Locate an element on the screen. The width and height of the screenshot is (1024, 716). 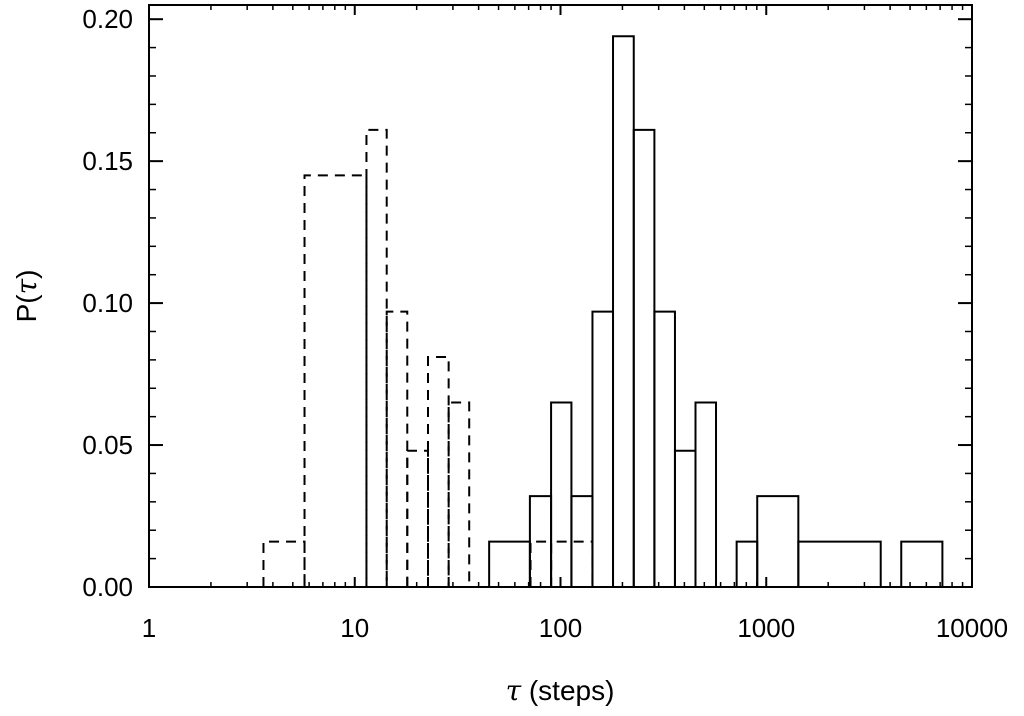
y-tick-label: 0.15 is located at coordinates (107, 161).